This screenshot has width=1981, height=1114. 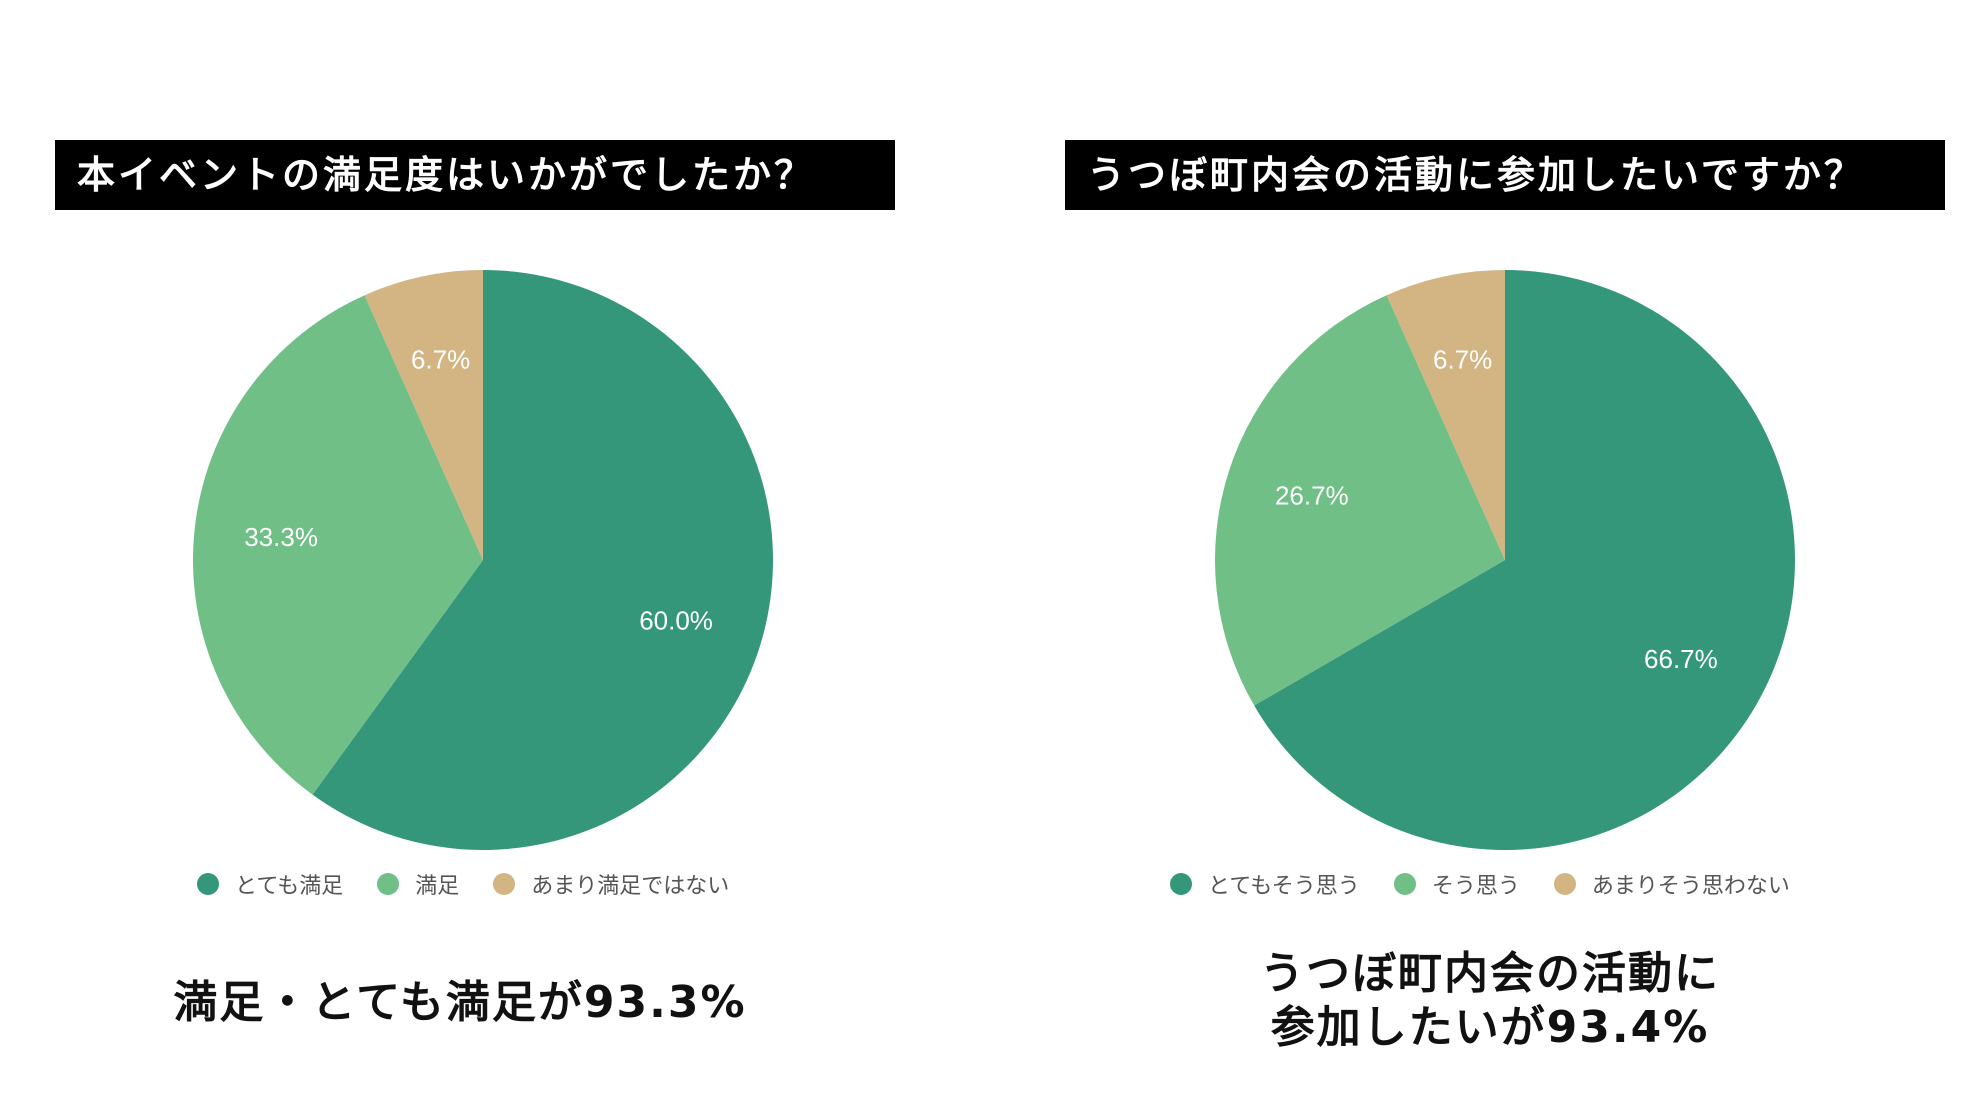 I want to click on summary-text: うつぼ町内会の活動に 参加したいが93.4%, so click(x=1490, y=1001).